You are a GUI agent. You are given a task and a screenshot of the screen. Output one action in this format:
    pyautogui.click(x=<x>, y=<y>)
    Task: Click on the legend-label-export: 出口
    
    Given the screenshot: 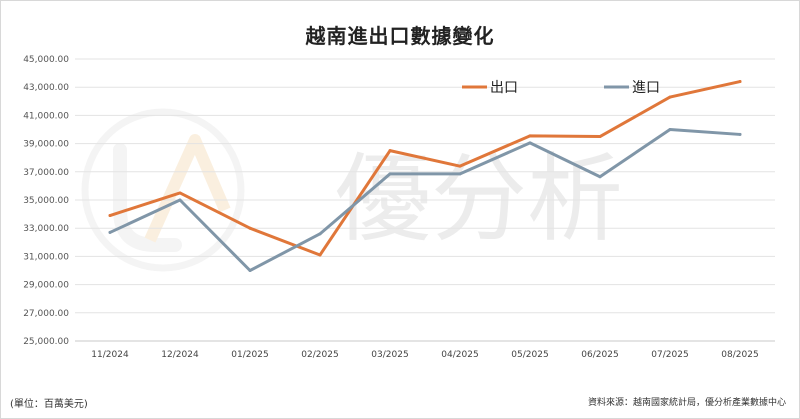 What is the action you would take?
    pyautogui.click(x=504, y=88)
    